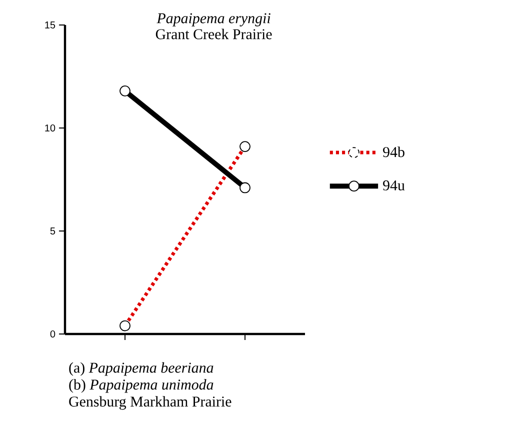 This screenshot has height=444, width=509. I want to click on chart-title: Papaipema eryngii, so click(213, 19).